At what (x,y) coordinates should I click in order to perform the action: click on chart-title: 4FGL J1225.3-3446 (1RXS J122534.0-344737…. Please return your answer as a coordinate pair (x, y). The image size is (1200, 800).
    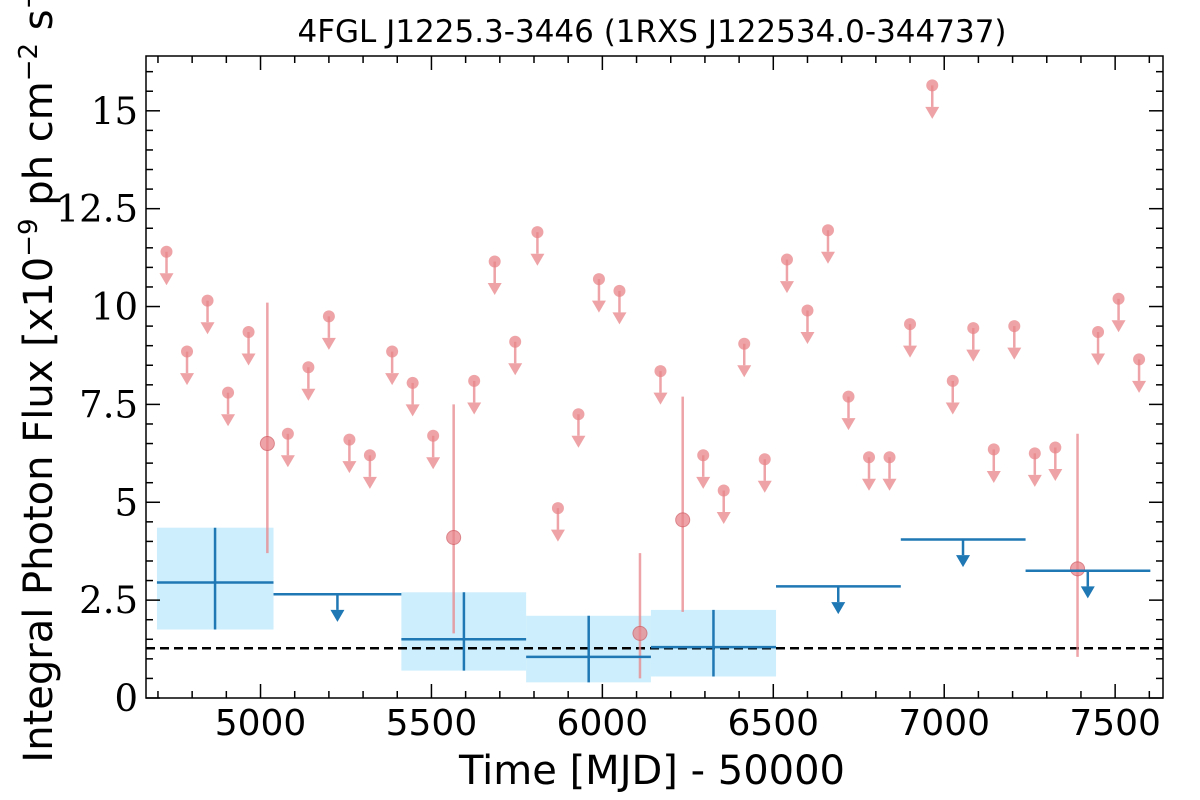
    Looking at the image, I should click on (651, 32).